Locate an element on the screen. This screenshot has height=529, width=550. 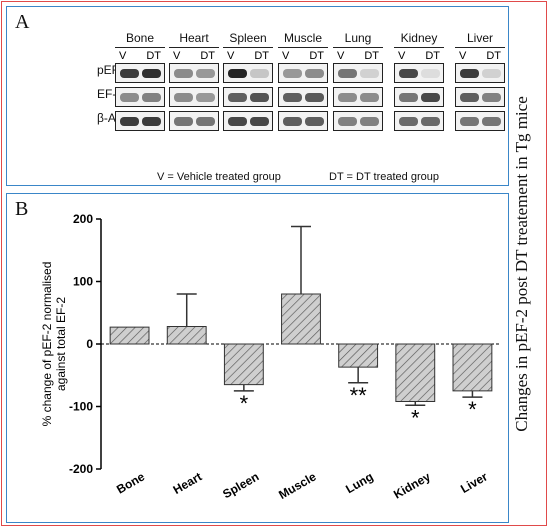
blot-lung-actin is located at coordinates (358, 121).